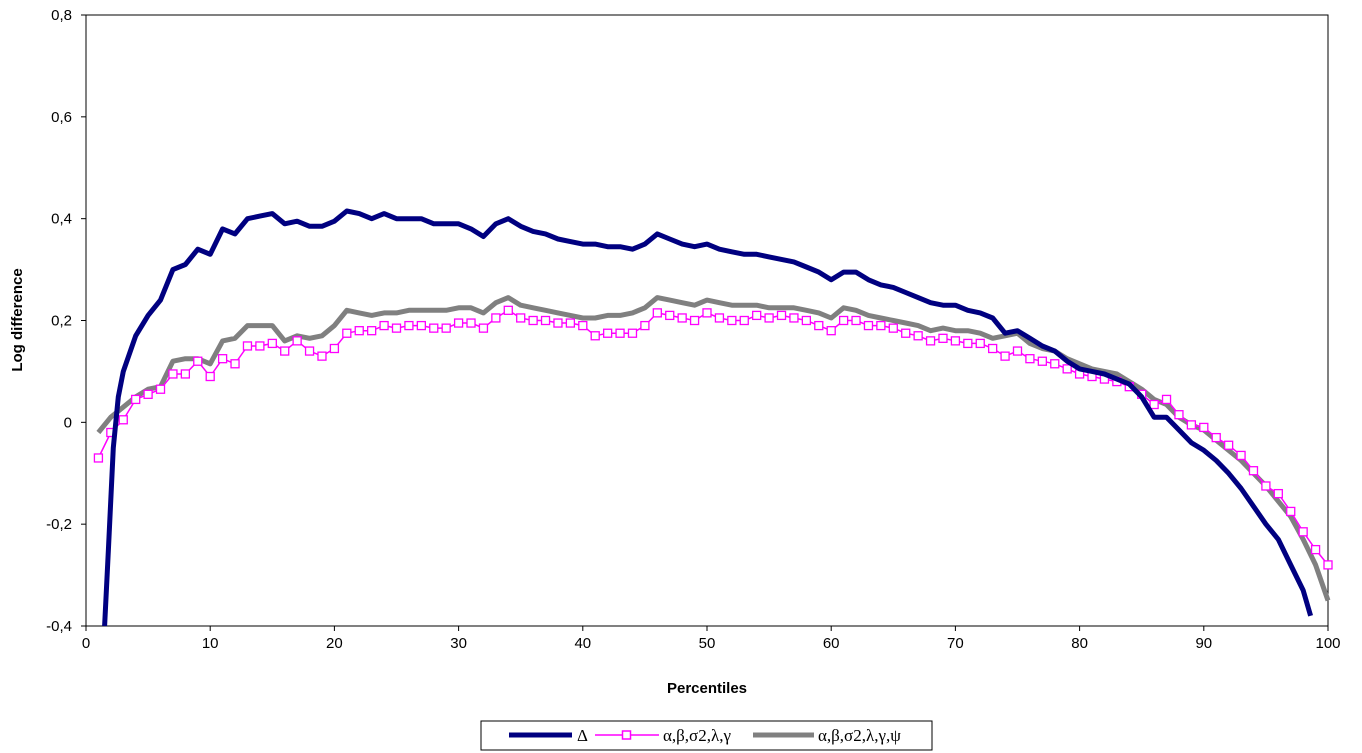 The image size is (1362, 753). Describe the element at coordinates (458, 643) in the screenshot. I see `x-tick-label: 30` at that location.